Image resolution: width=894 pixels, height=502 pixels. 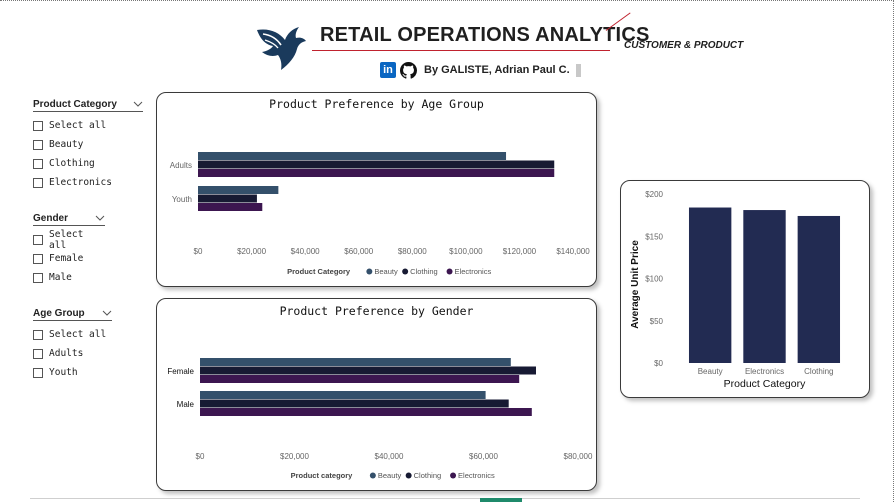 I want to click on x-tick-label: $20,000, so click(x=294, y=456).